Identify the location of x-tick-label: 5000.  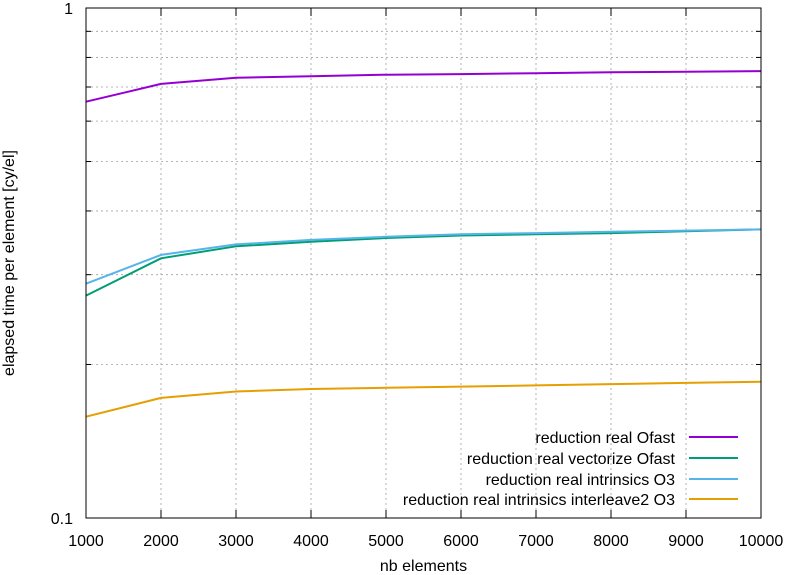
(386, 541).